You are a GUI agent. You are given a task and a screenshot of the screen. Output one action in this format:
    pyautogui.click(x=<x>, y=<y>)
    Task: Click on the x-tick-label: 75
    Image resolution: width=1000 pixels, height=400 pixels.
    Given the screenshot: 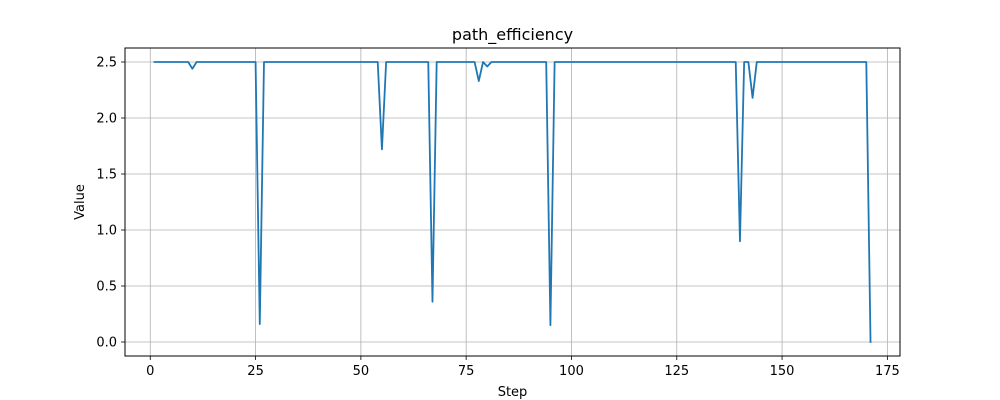 What is the action you would take?
    pyautogui.click(x=466, y=371)
    